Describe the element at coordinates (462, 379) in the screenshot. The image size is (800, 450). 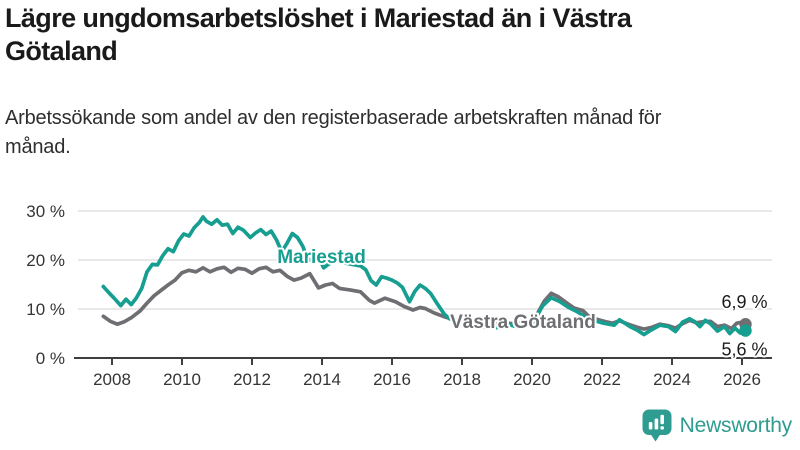
I see `x-axis-tick-label: 2018` at that location.